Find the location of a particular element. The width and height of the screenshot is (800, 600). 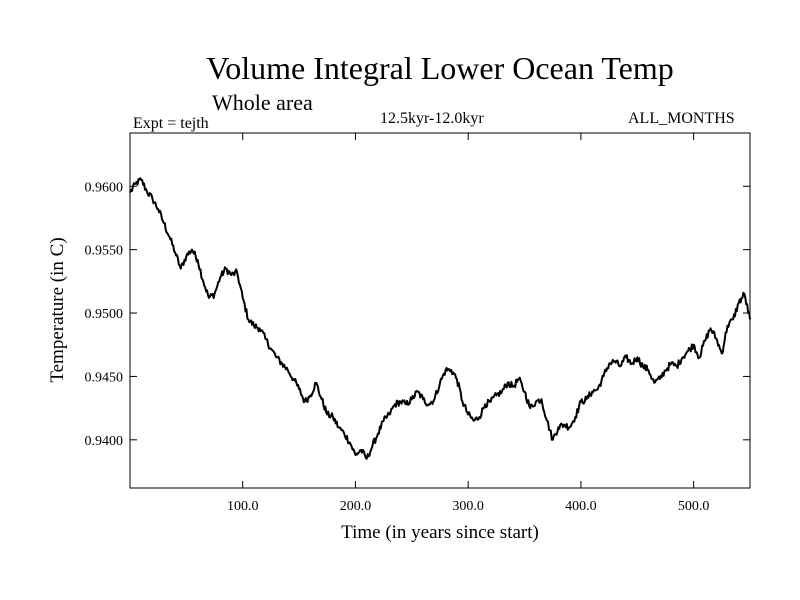

x-tick-label: 400.0 is located at coordinates (581, 506).